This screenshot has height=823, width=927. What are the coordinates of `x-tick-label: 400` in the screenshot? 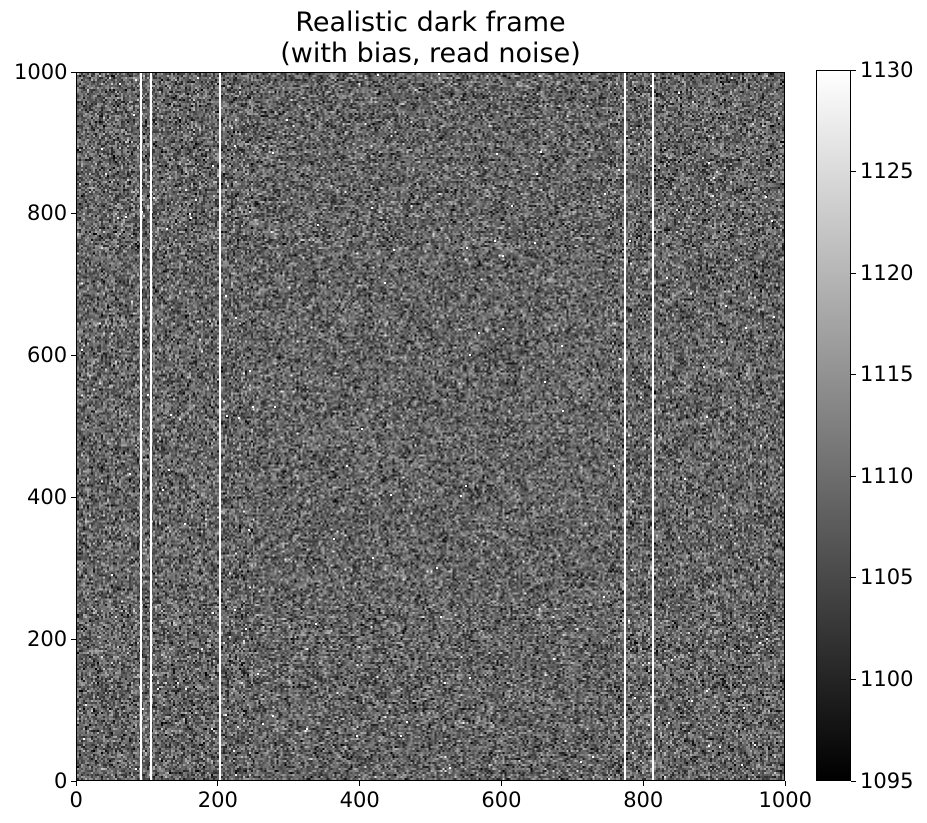 It's located at (360, 800).